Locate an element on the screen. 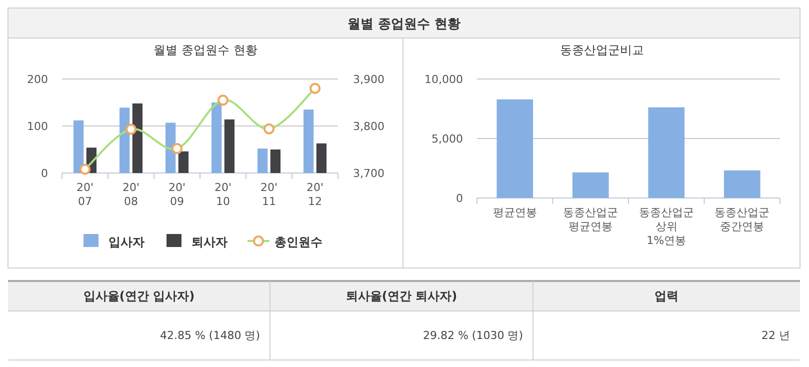 The width and height of the screenshot is (809, 367). chart-title: 월별 종업원수 현황 is located at coordinates (206, 50).